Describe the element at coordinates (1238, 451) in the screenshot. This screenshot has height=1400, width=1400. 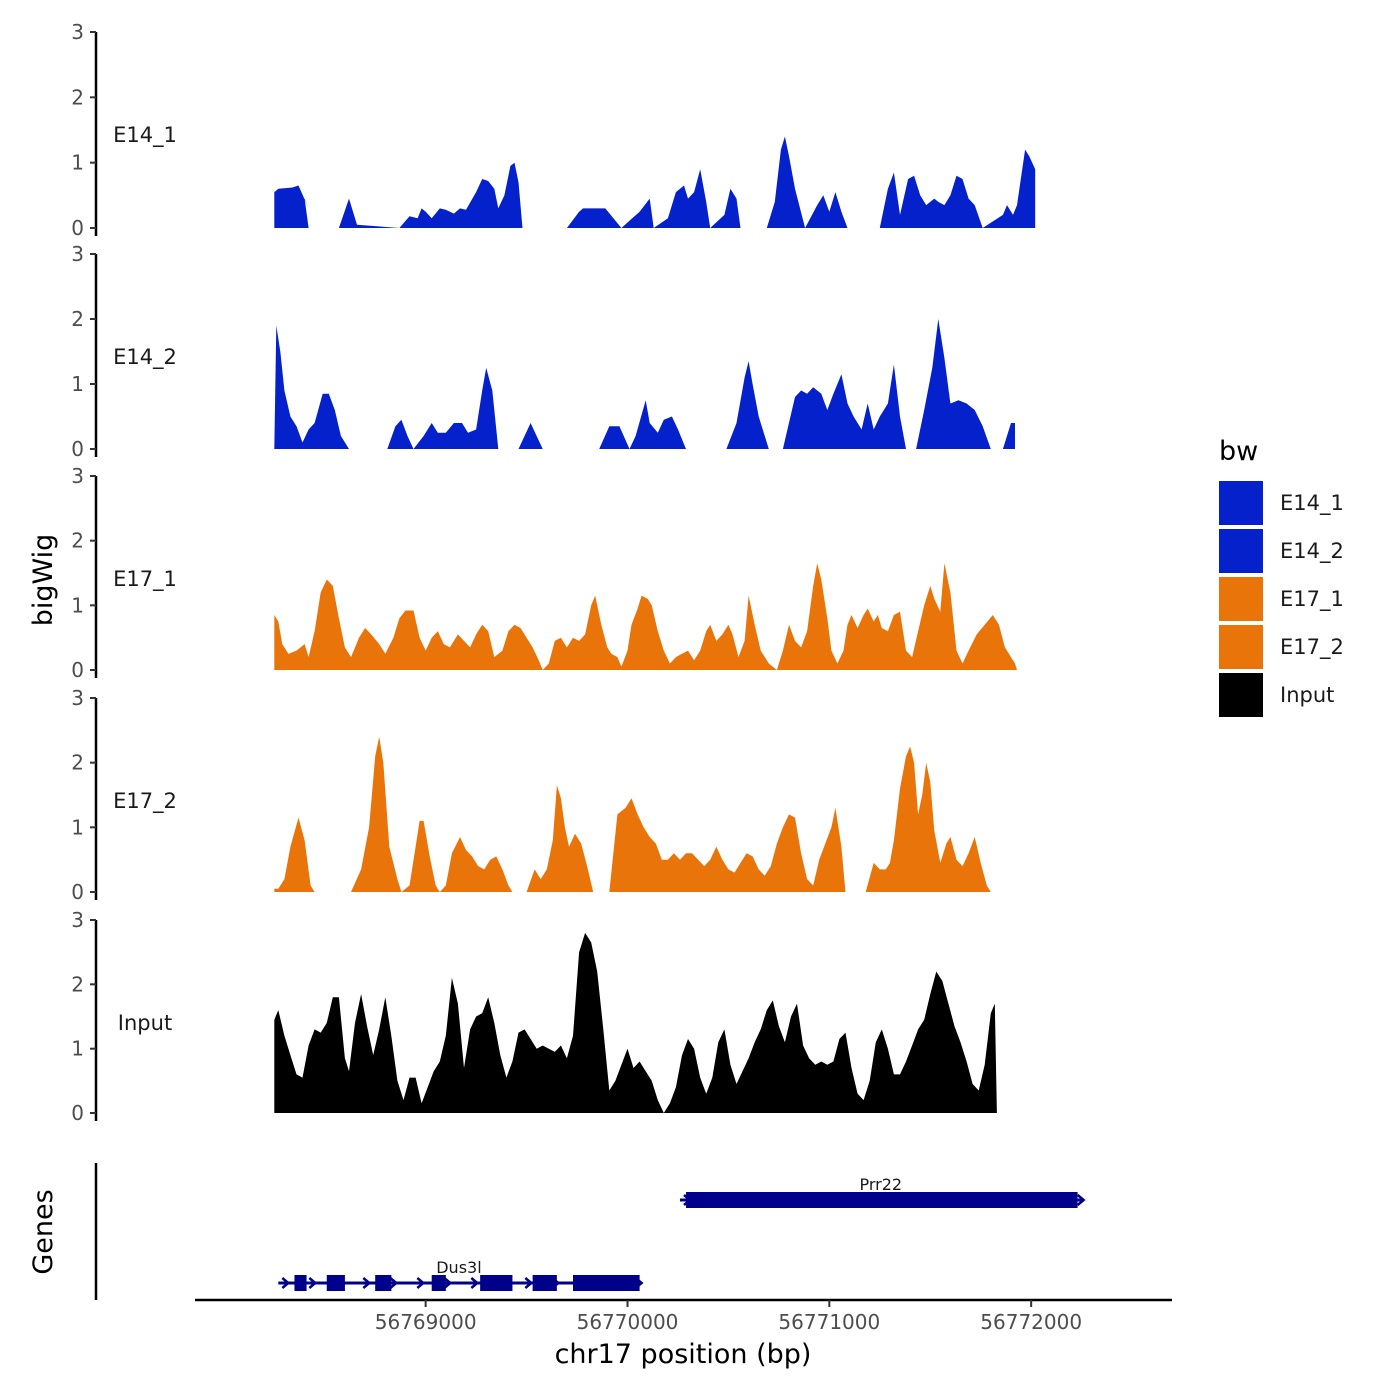
I see `legend-title: bw` at that location.